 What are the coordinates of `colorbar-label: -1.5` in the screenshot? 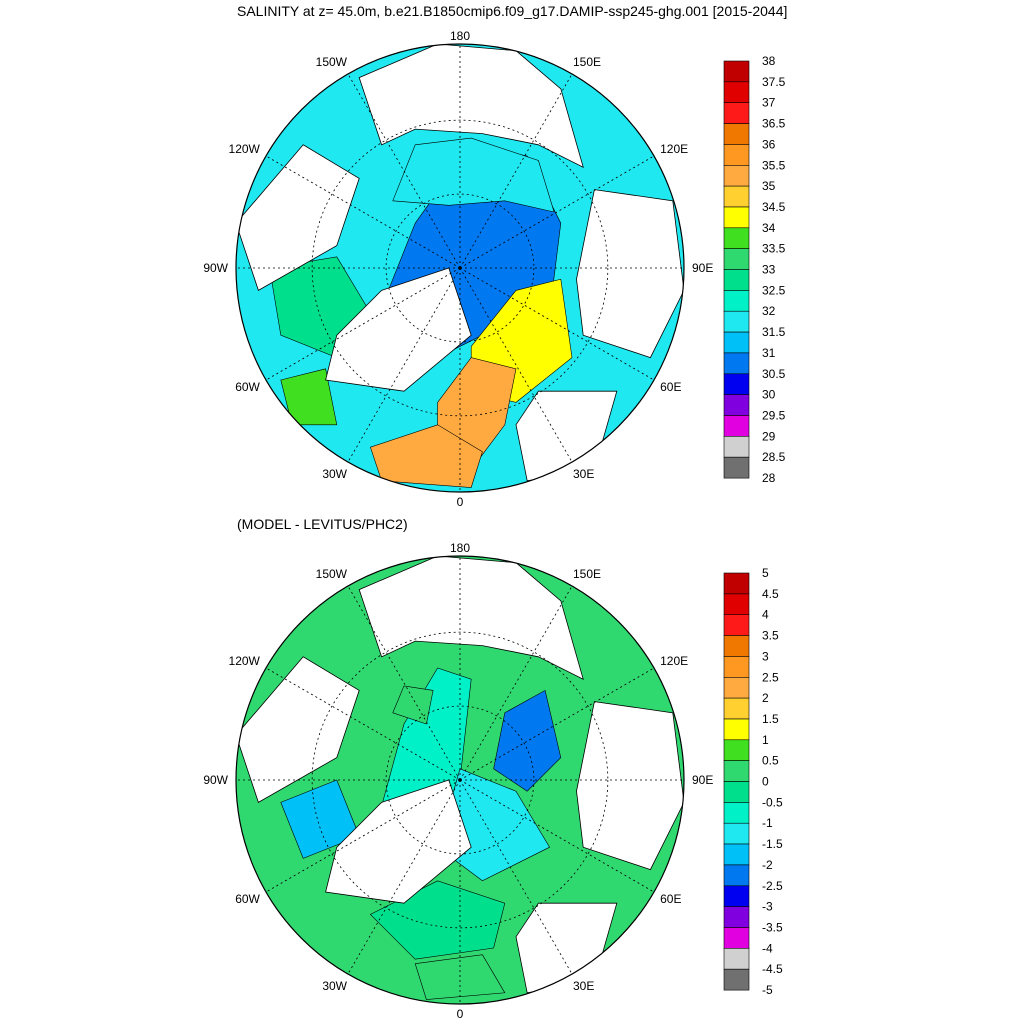 It's located at (772, 844).